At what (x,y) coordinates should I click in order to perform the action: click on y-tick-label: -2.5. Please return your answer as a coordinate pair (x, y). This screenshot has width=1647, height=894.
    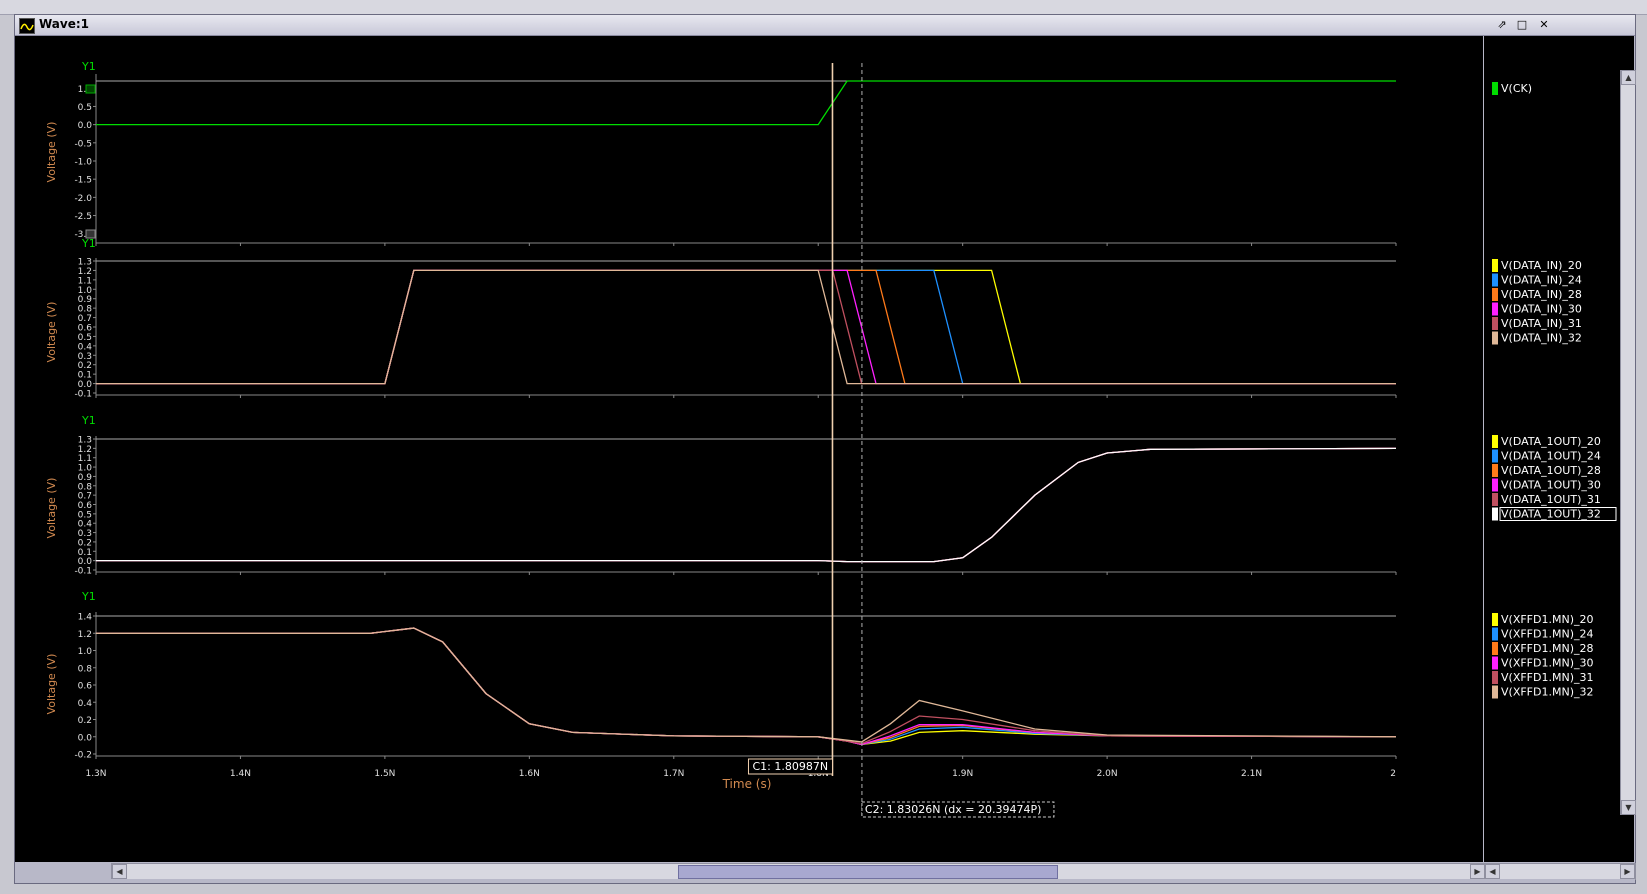
    Looking at the image, I should click on (83, 217).